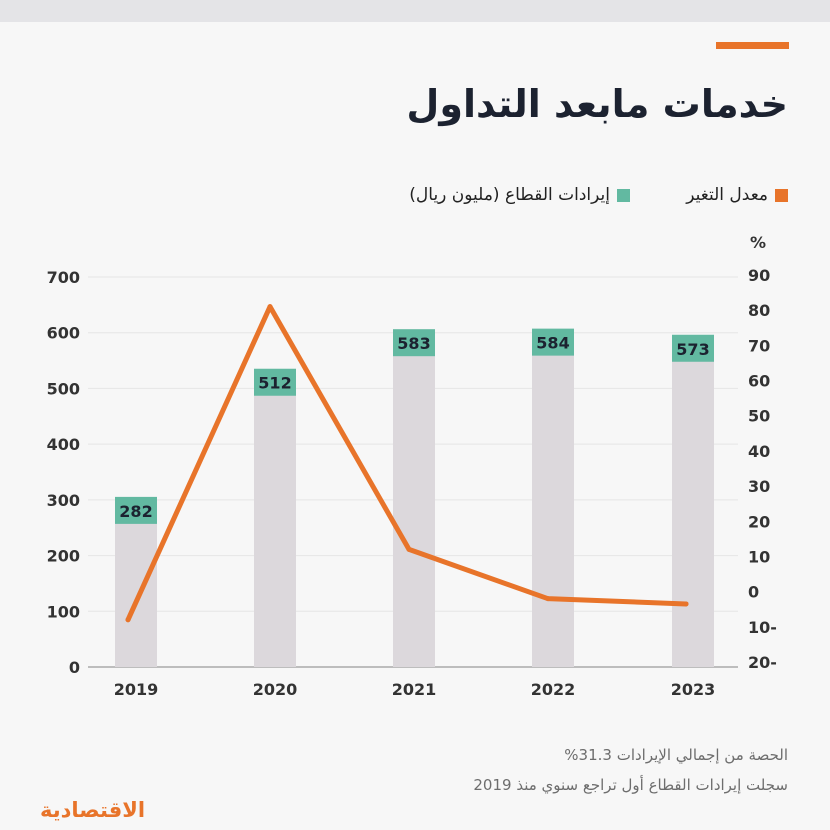 The width and height of the screenshot is (830, 830). What do you see at coordinates (753, 592) in the screenshot?
I see `right-axis-tick: 0` at bounding box center [753, 592].